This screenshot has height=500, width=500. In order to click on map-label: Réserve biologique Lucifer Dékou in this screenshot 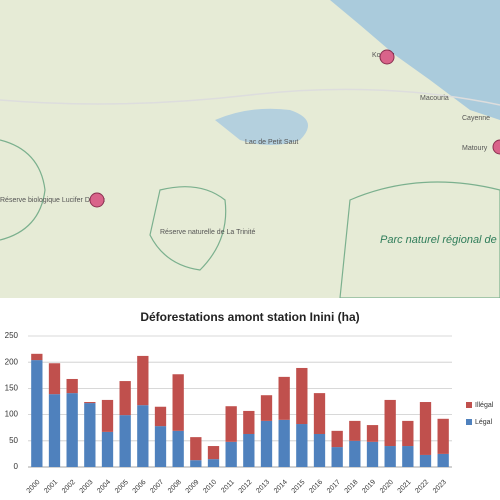, I will do `click(52, 200)`.